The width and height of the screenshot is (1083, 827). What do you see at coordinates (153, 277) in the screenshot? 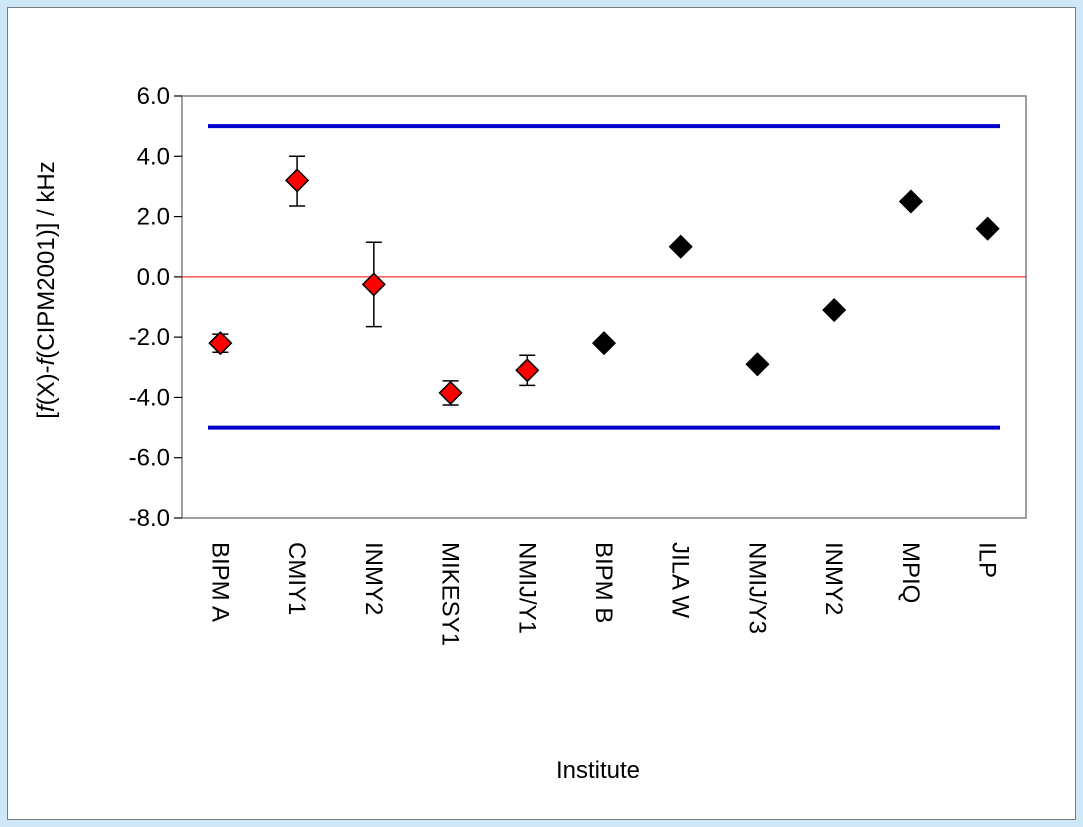
I see `y-tick-label: 0.0` at bounding box center [153, 277].